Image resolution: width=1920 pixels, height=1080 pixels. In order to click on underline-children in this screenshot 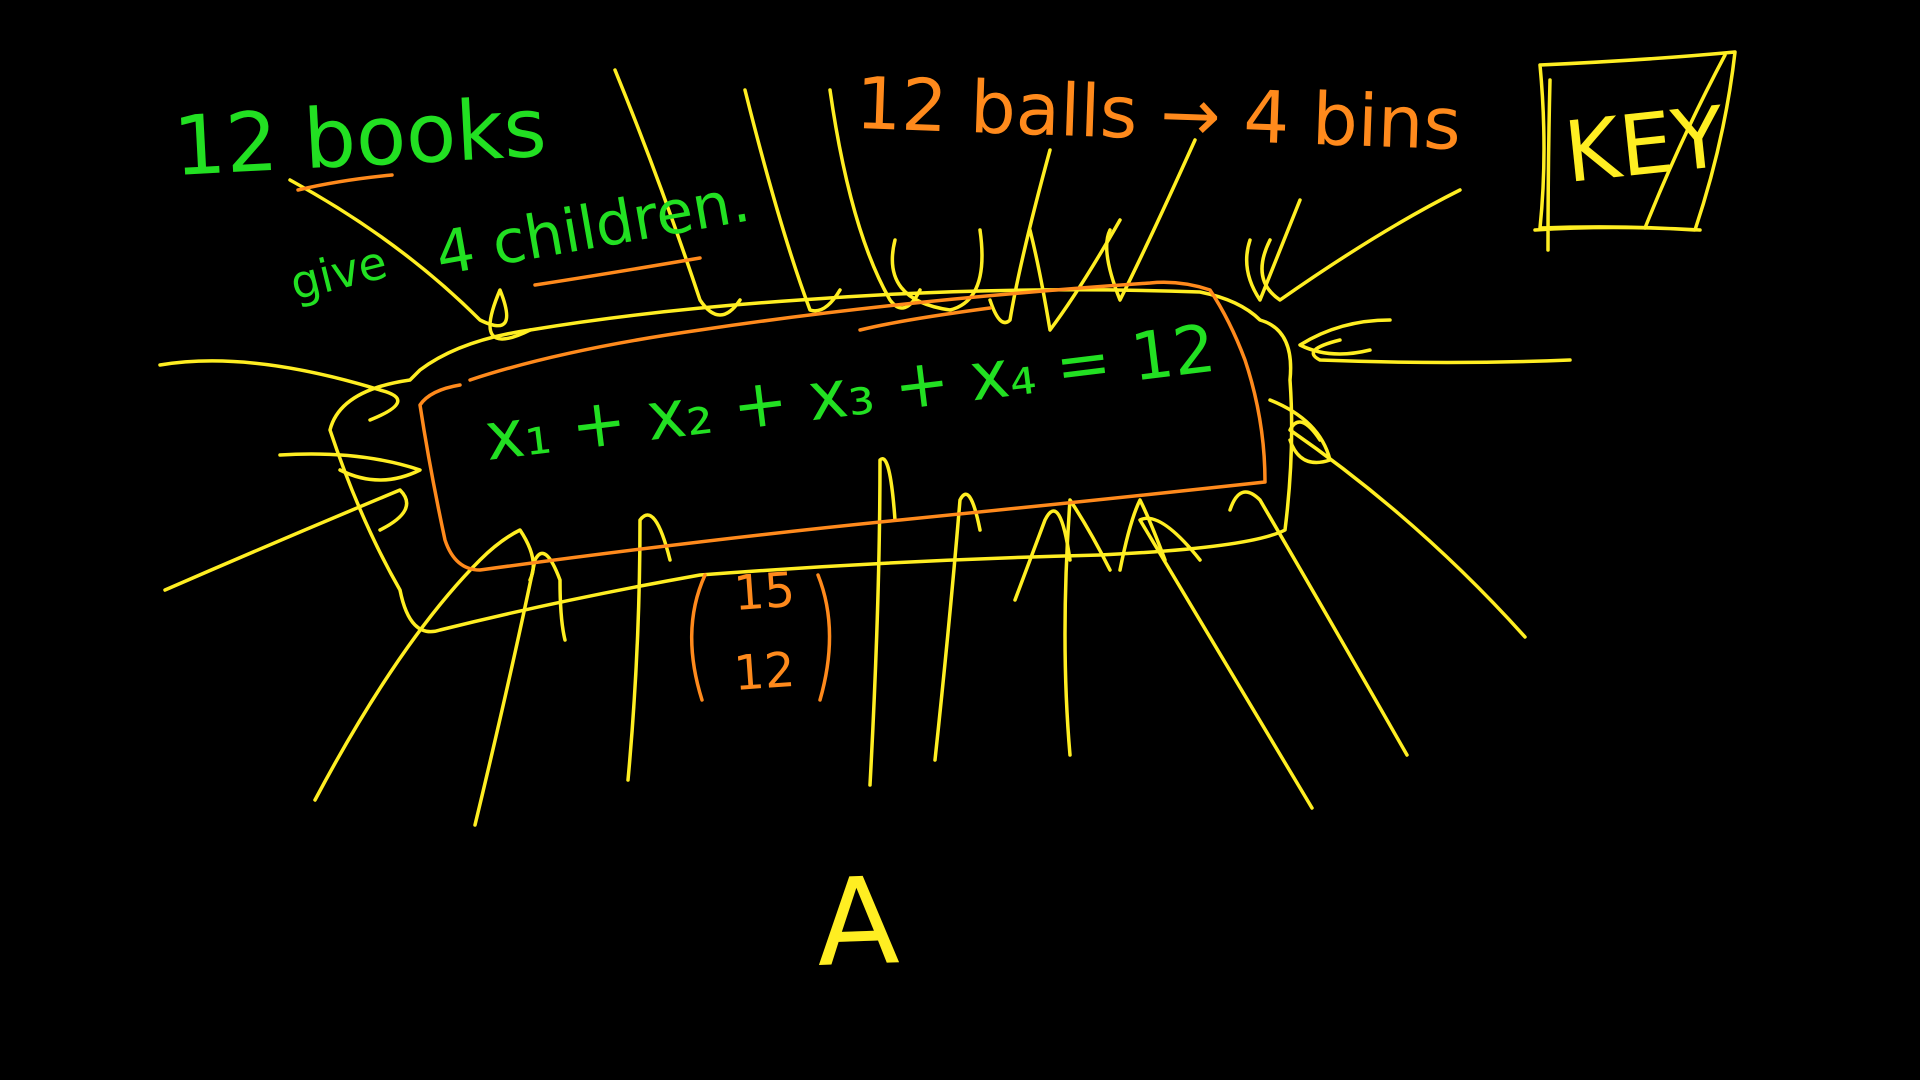, I will do `click(617, 271)`.